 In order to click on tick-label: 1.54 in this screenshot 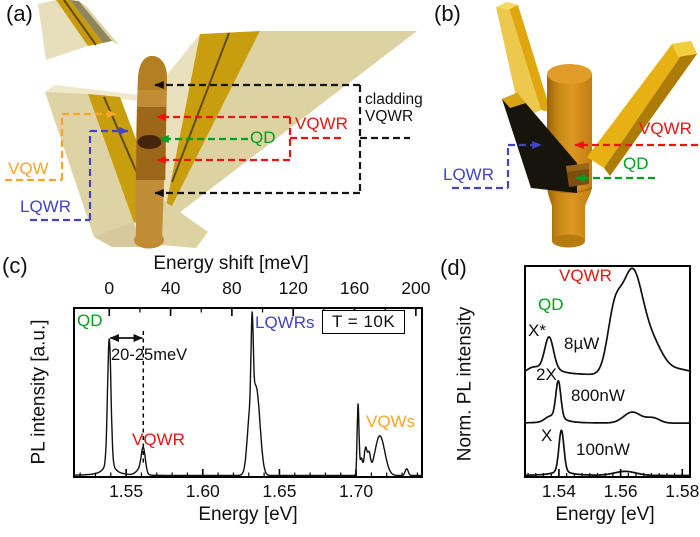, I will do `click(558, 491)`.